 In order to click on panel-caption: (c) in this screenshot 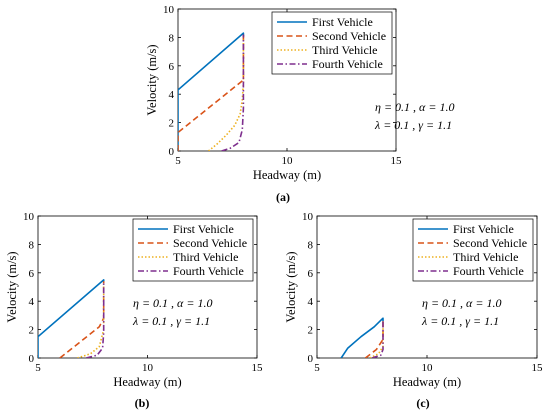, I will do `click(422, 403)`.